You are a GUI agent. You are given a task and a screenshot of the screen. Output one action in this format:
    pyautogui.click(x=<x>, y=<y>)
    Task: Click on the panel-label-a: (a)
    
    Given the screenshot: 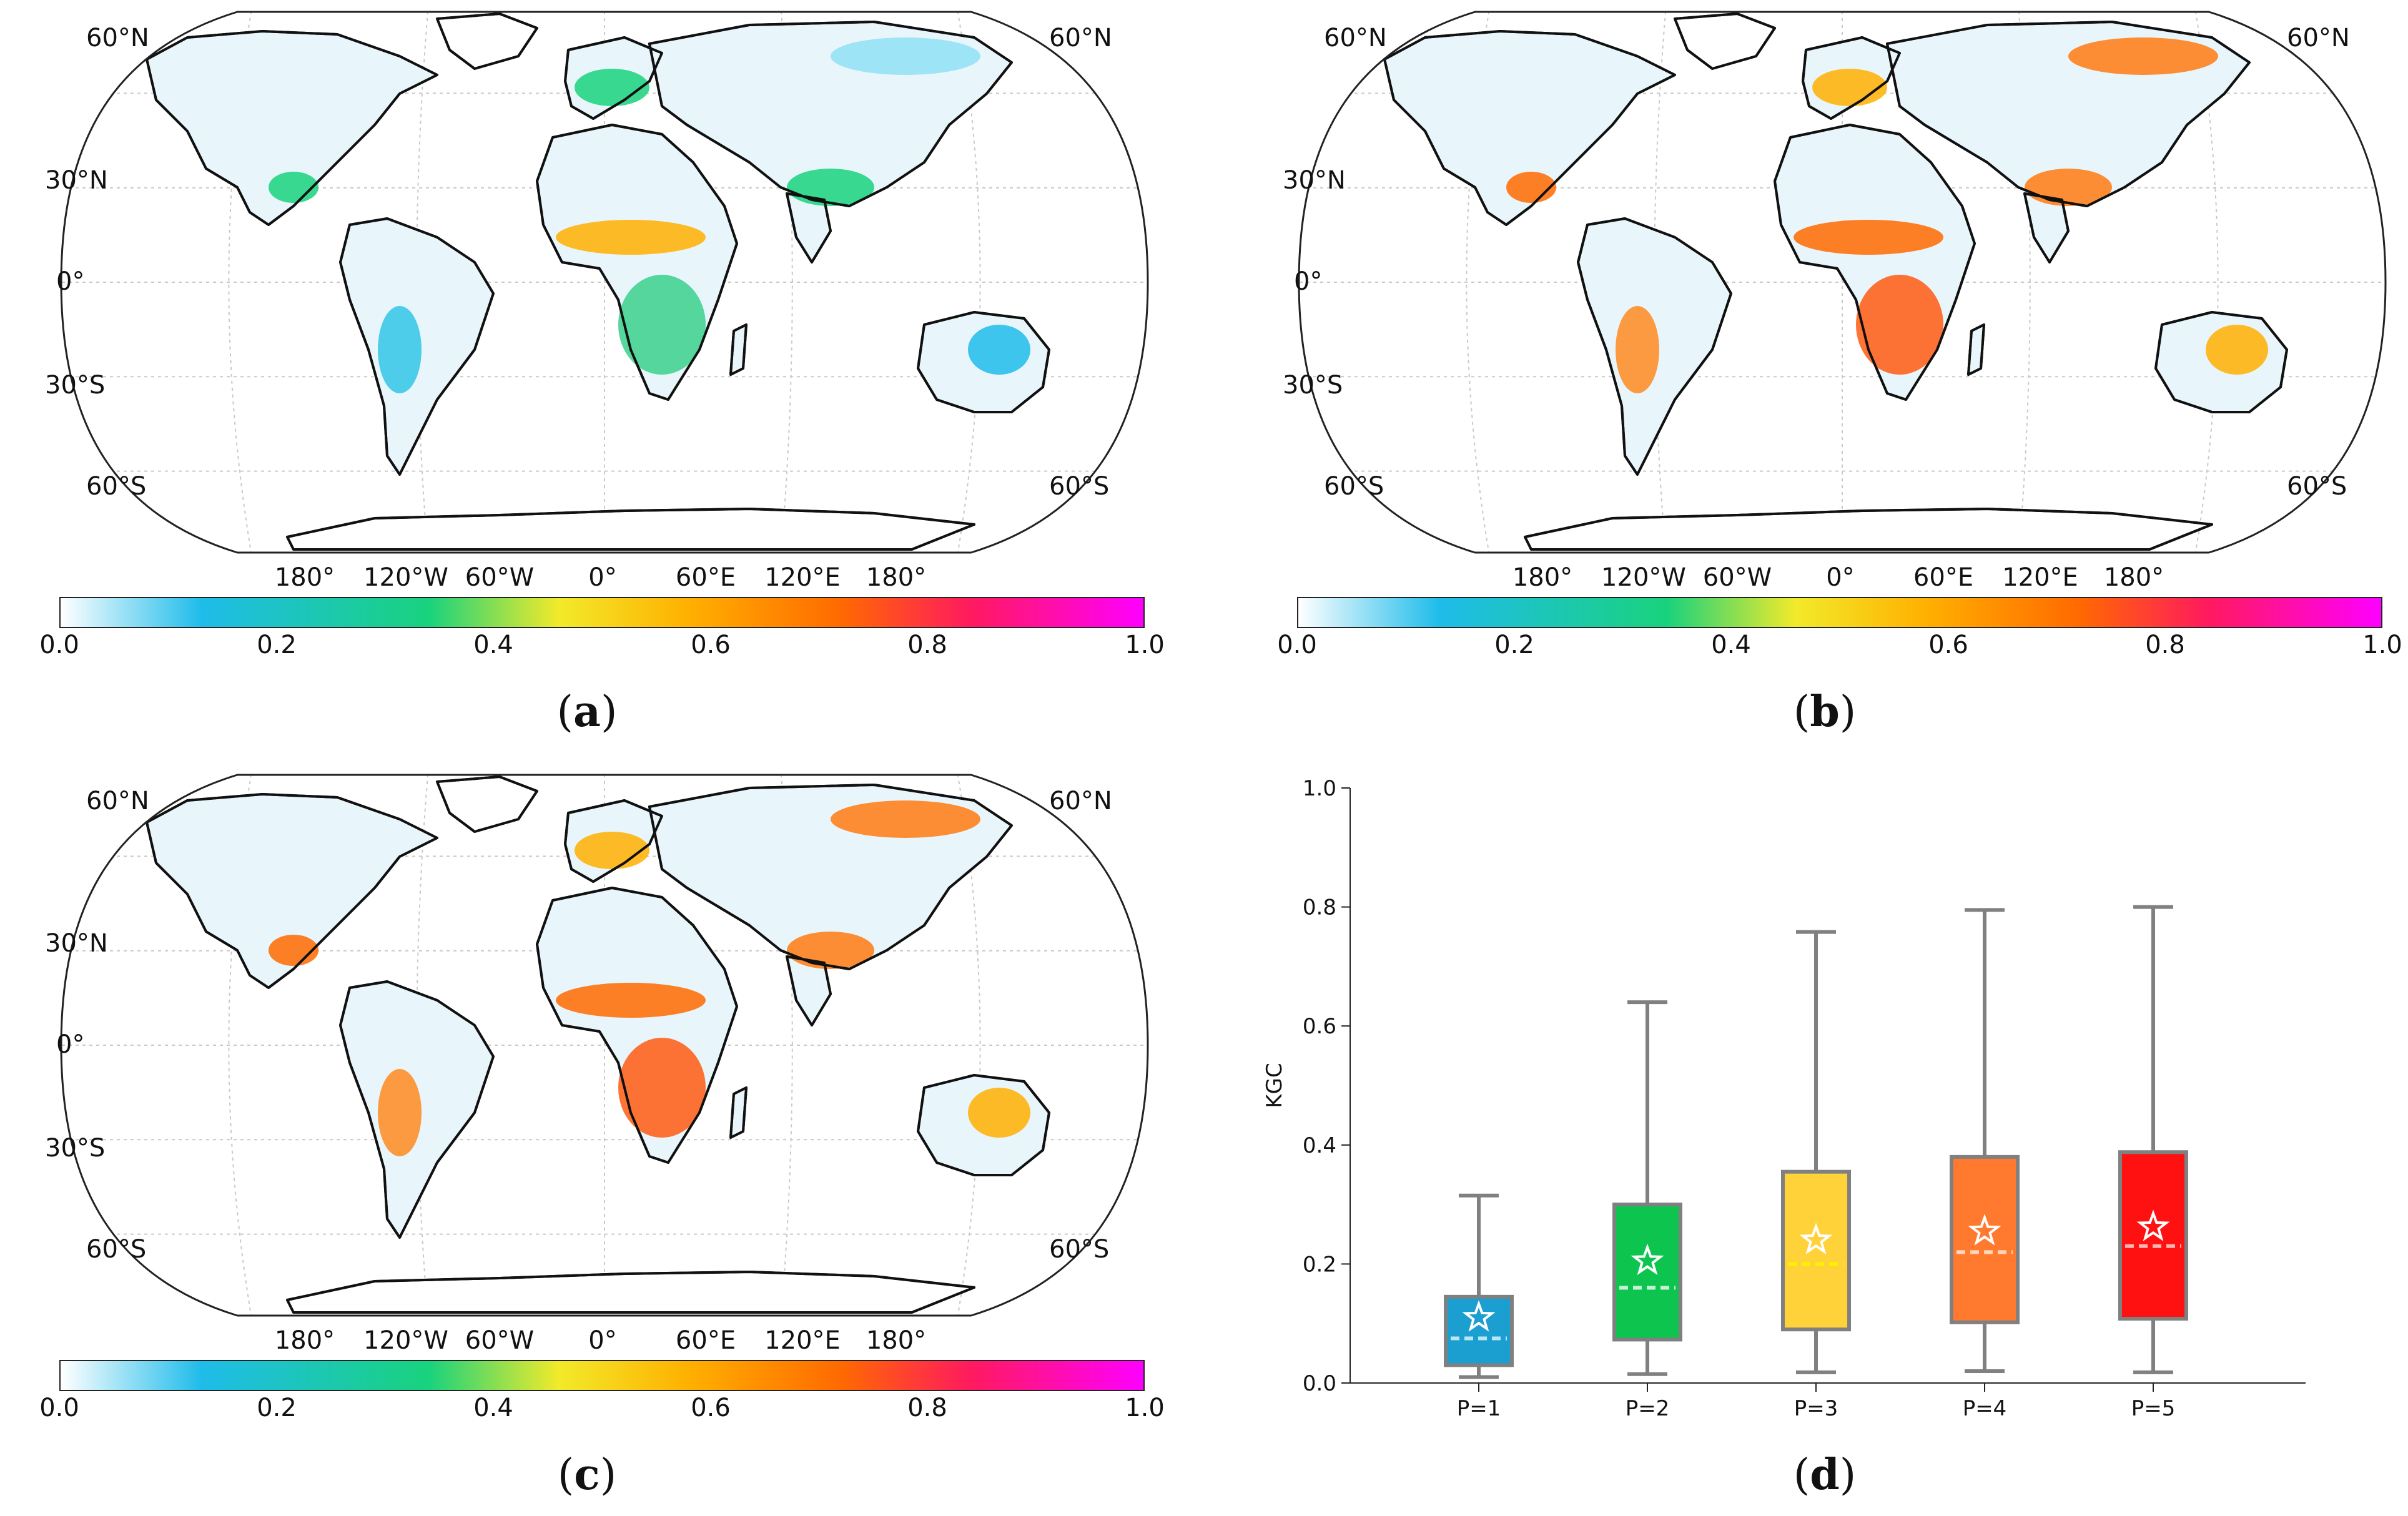 What is the action you would take?
    pyautogui.click(x=586, y=712)
    